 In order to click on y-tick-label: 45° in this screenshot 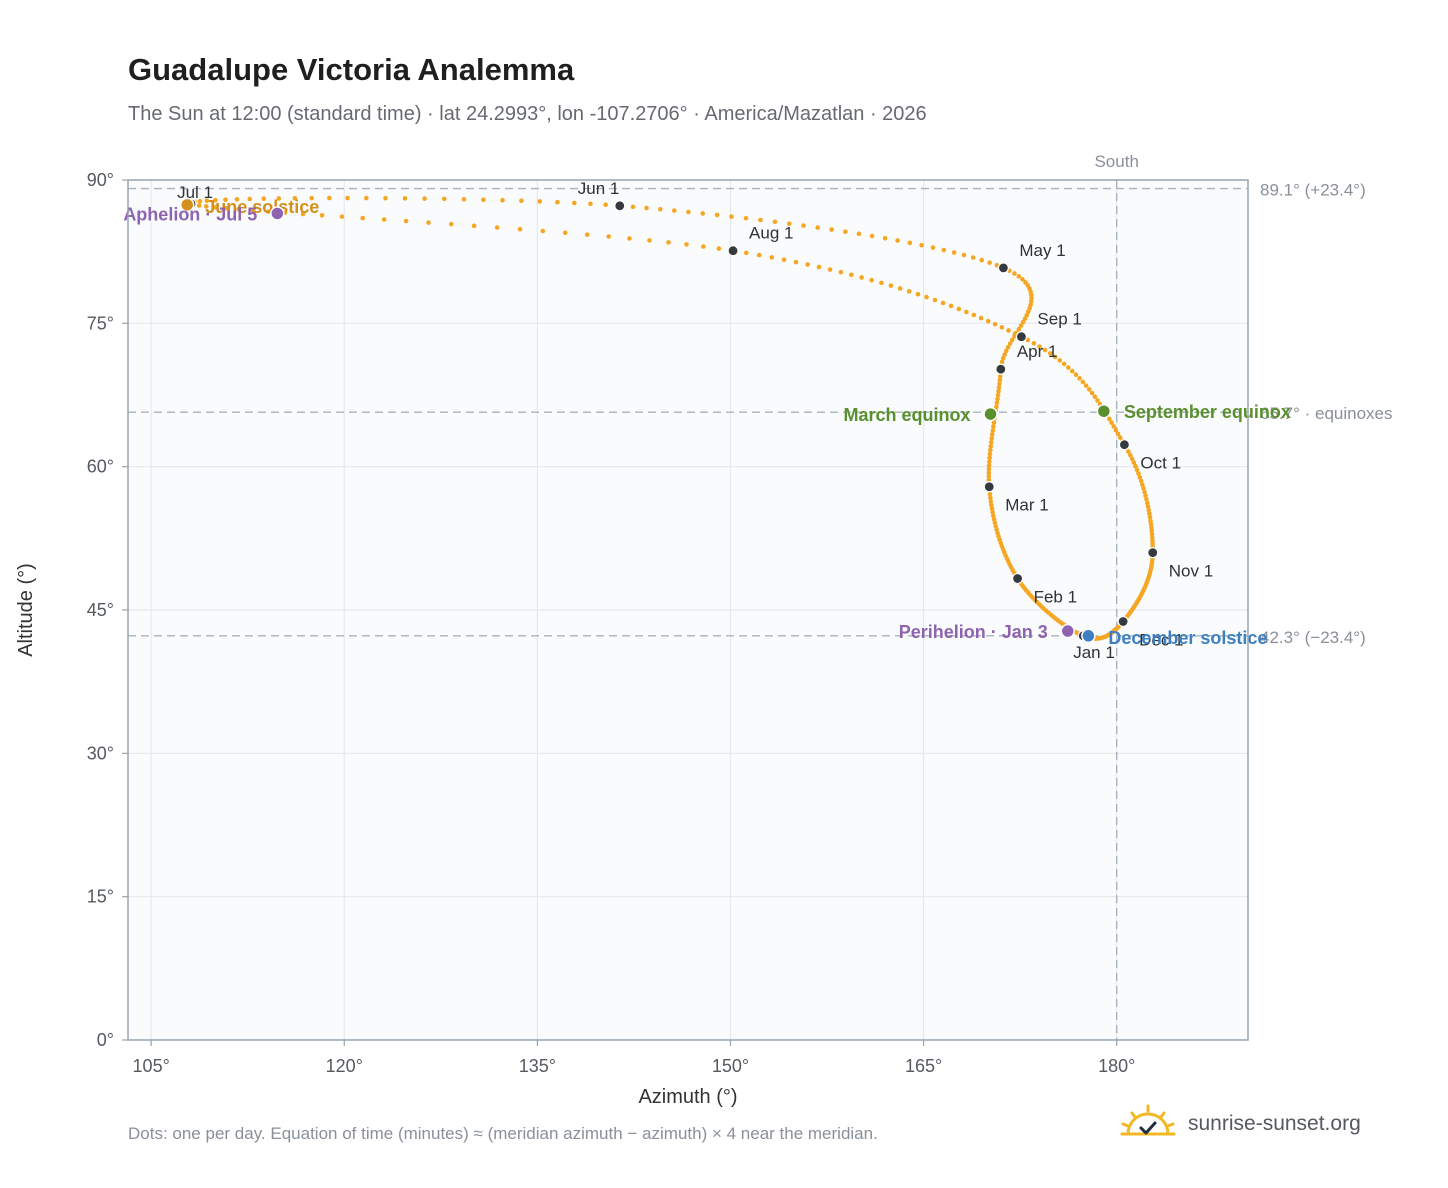, I will do `click(100, 610)`.